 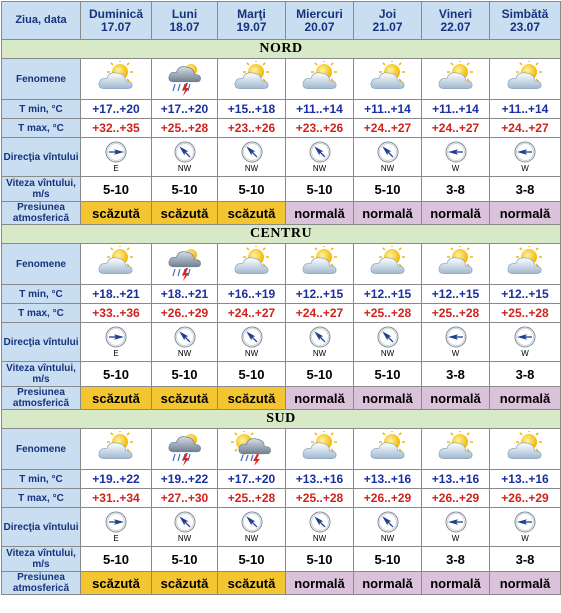 I want to click on day-name: Miercuri, so click(x=319, y=13).